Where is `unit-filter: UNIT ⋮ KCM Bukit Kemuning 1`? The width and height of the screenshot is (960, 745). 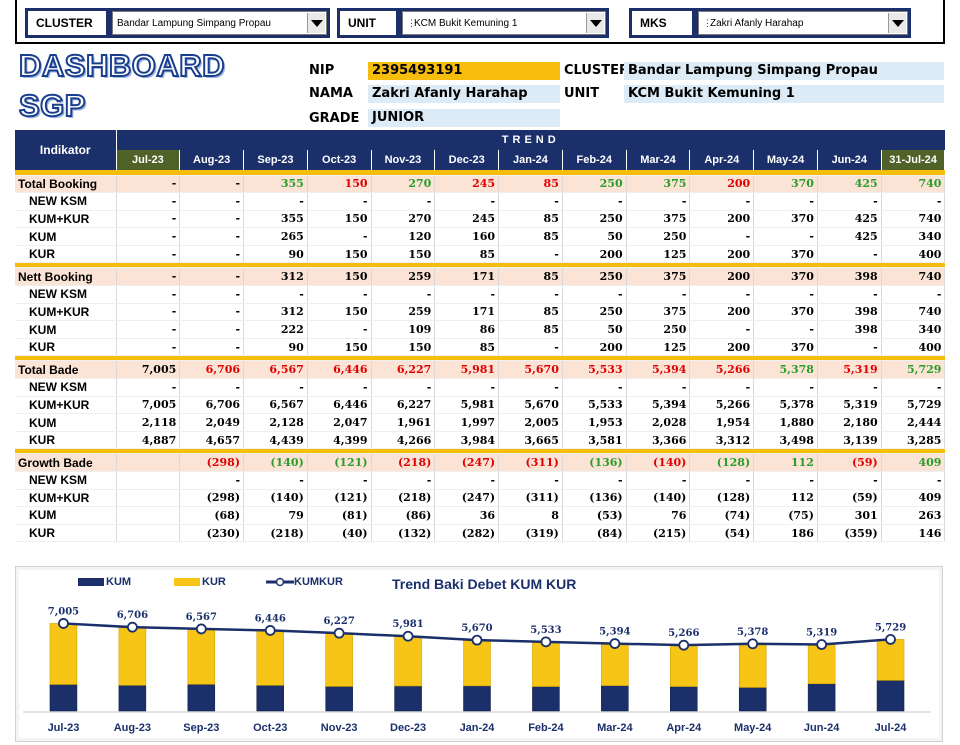
unit-filter: UNIT ⋮ KCM Bukit Kemuning 1 is located at coordinates (473, 23).